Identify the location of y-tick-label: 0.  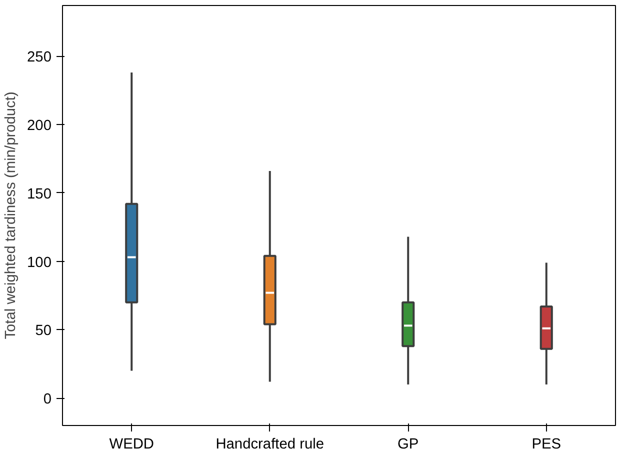
(47, 400).